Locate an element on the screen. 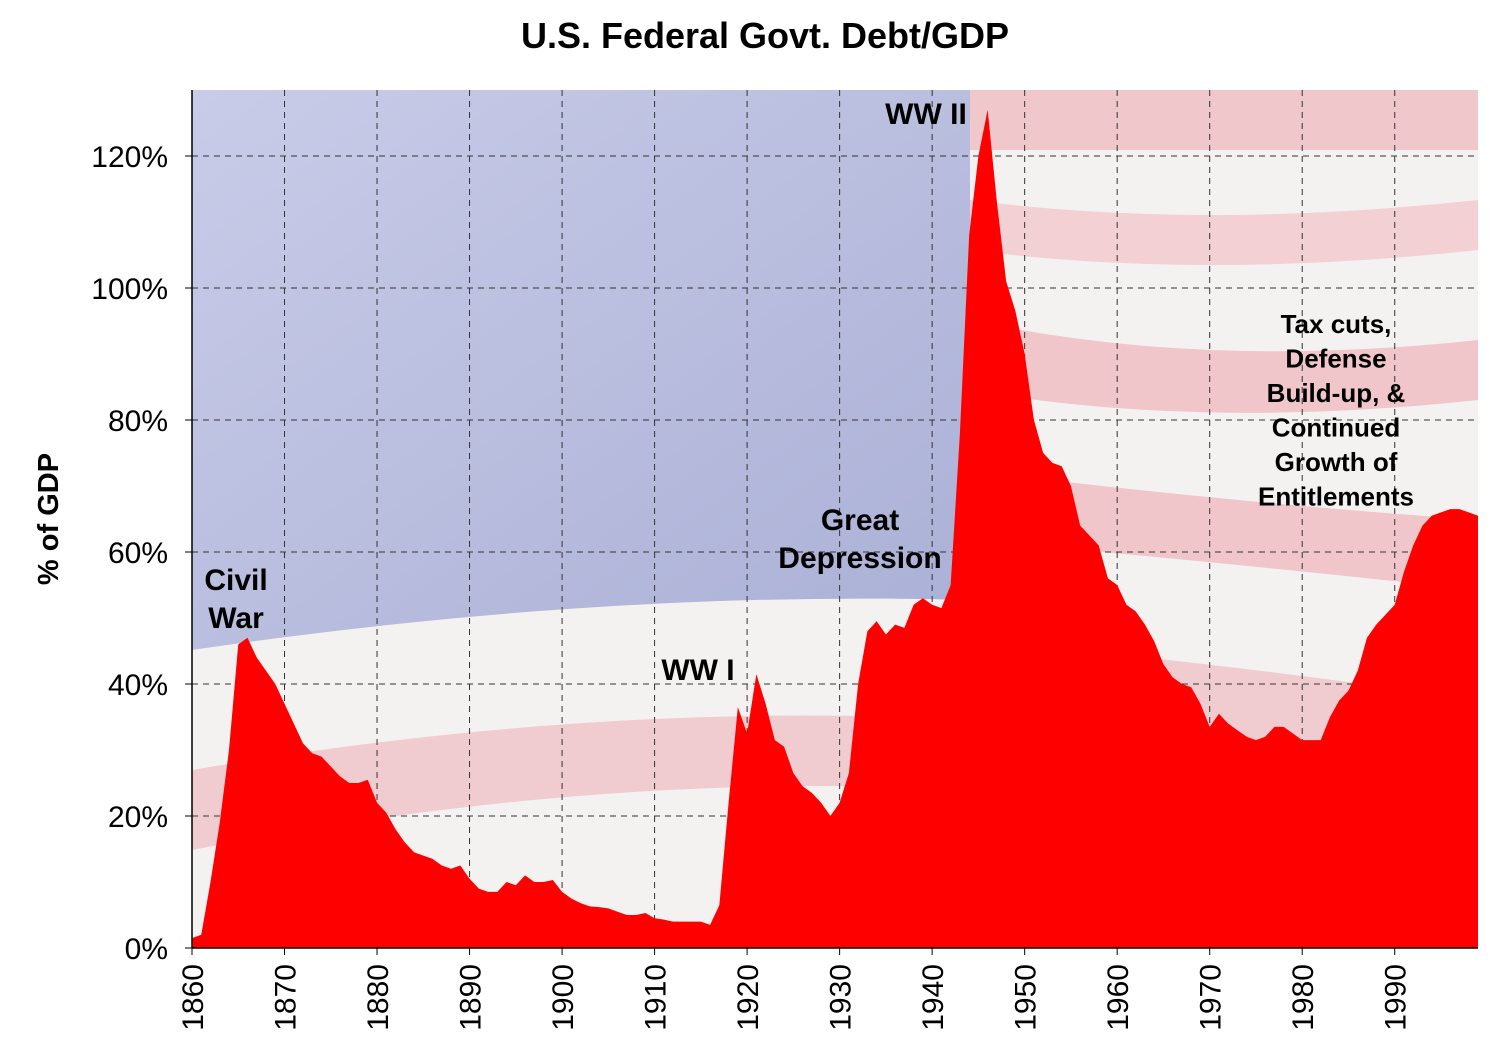 This screenshot has height=1061, width=1492. x-tick-label: 1970 is located at coordinates (1211, 997).